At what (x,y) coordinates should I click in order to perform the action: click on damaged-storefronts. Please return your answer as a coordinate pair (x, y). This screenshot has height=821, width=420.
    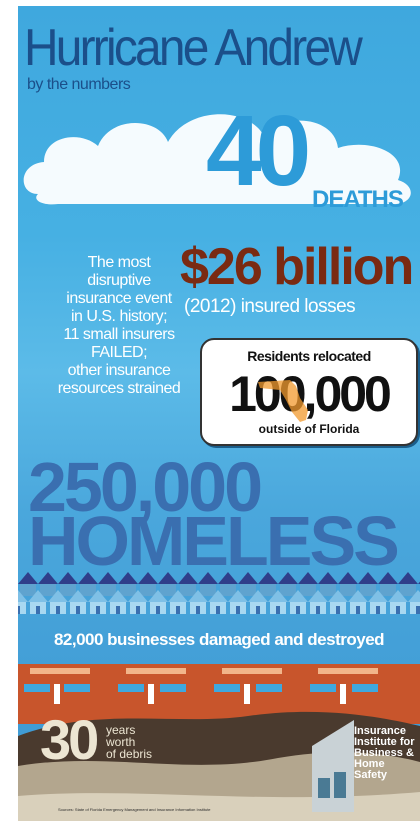
    Looking at the image, I should click on (219, 694).